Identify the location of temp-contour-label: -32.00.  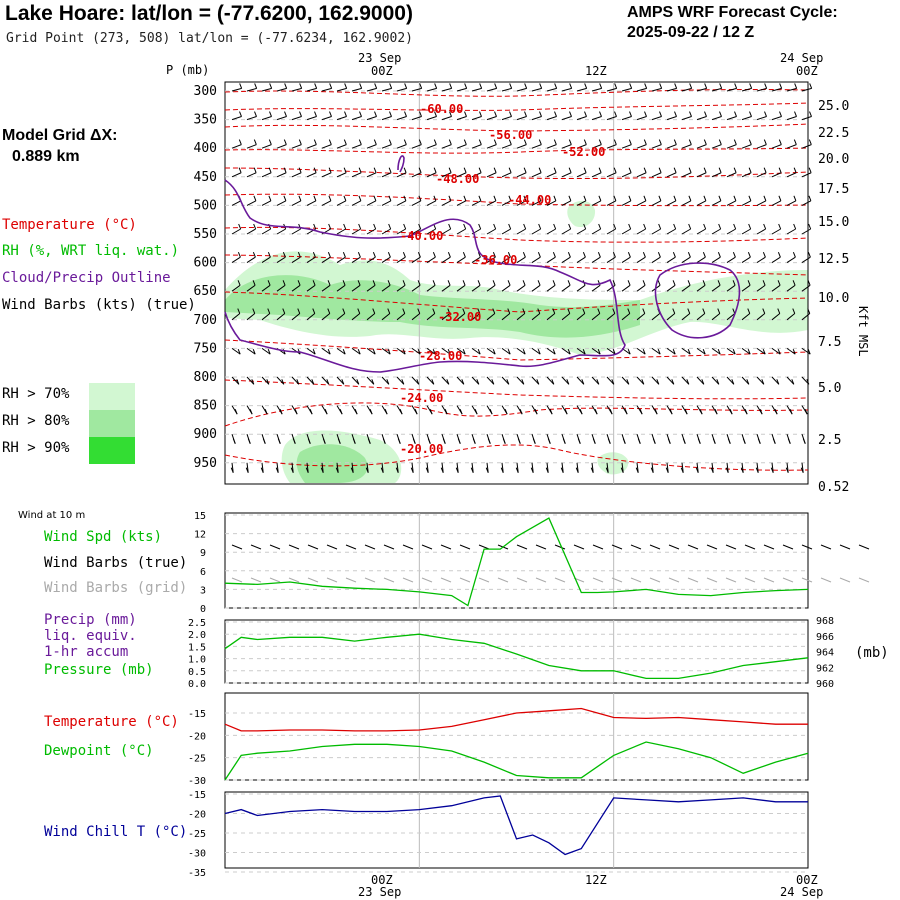
(459, 317).